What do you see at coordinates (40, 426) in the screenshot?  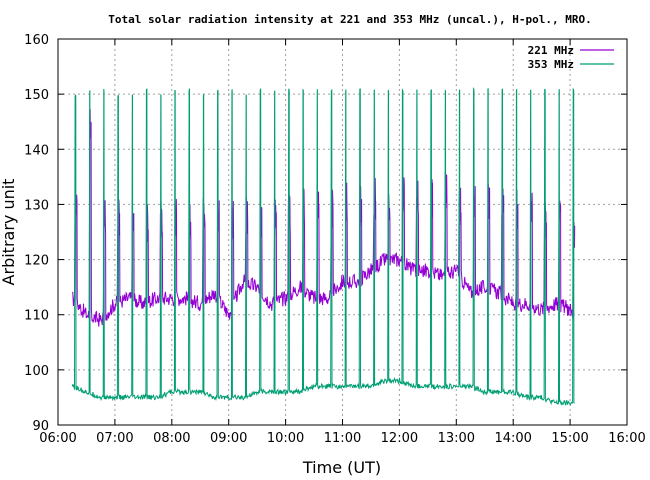 I see `y-tick-label: 90` at bounding box center [40, 426].